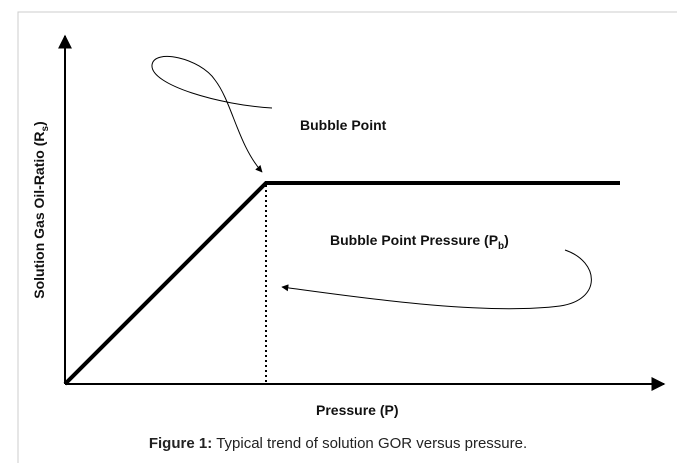  What do you see at coordinates (45, 129) in the screenshot?
I see `y-label-sub: s` at bounding box center [45, 129].